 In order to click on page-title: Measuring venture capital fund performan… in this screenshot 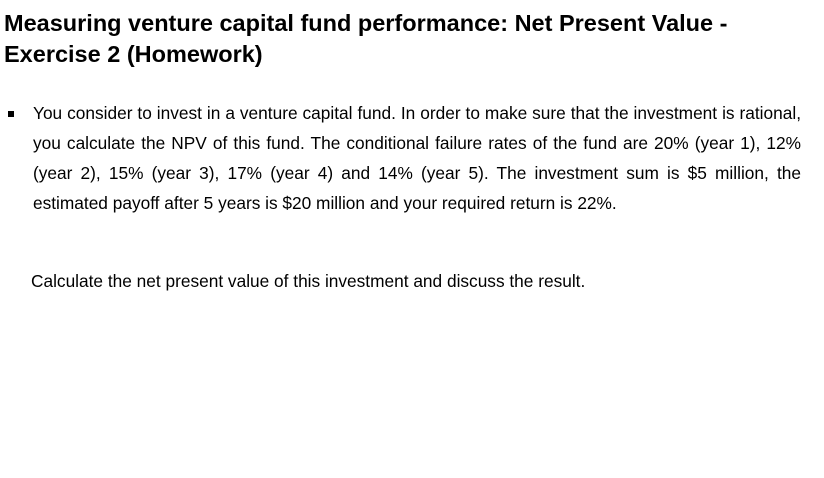, I will do `click(366, 38)`.